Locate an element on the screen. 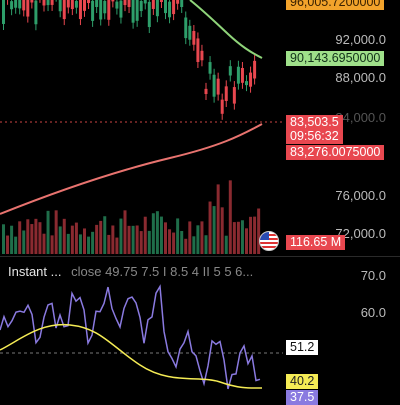  ema-line is located at coordinates (131, 169).